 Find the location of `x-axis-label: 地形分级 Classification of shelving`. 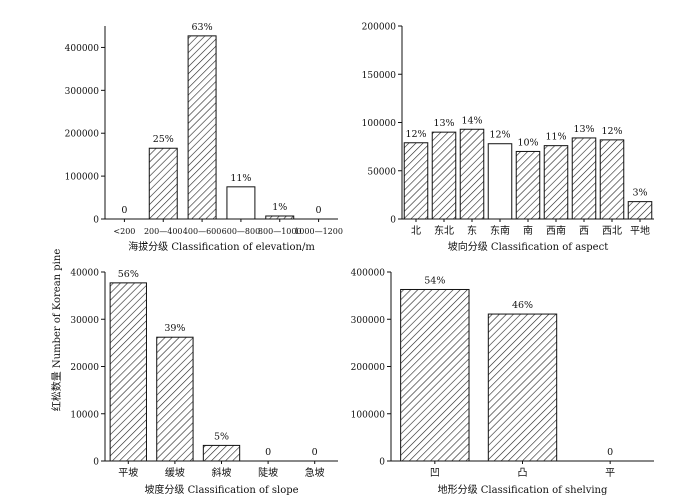

x-axis-label: 地形分级 Classification of shelving is located at coordinates (523, 489).